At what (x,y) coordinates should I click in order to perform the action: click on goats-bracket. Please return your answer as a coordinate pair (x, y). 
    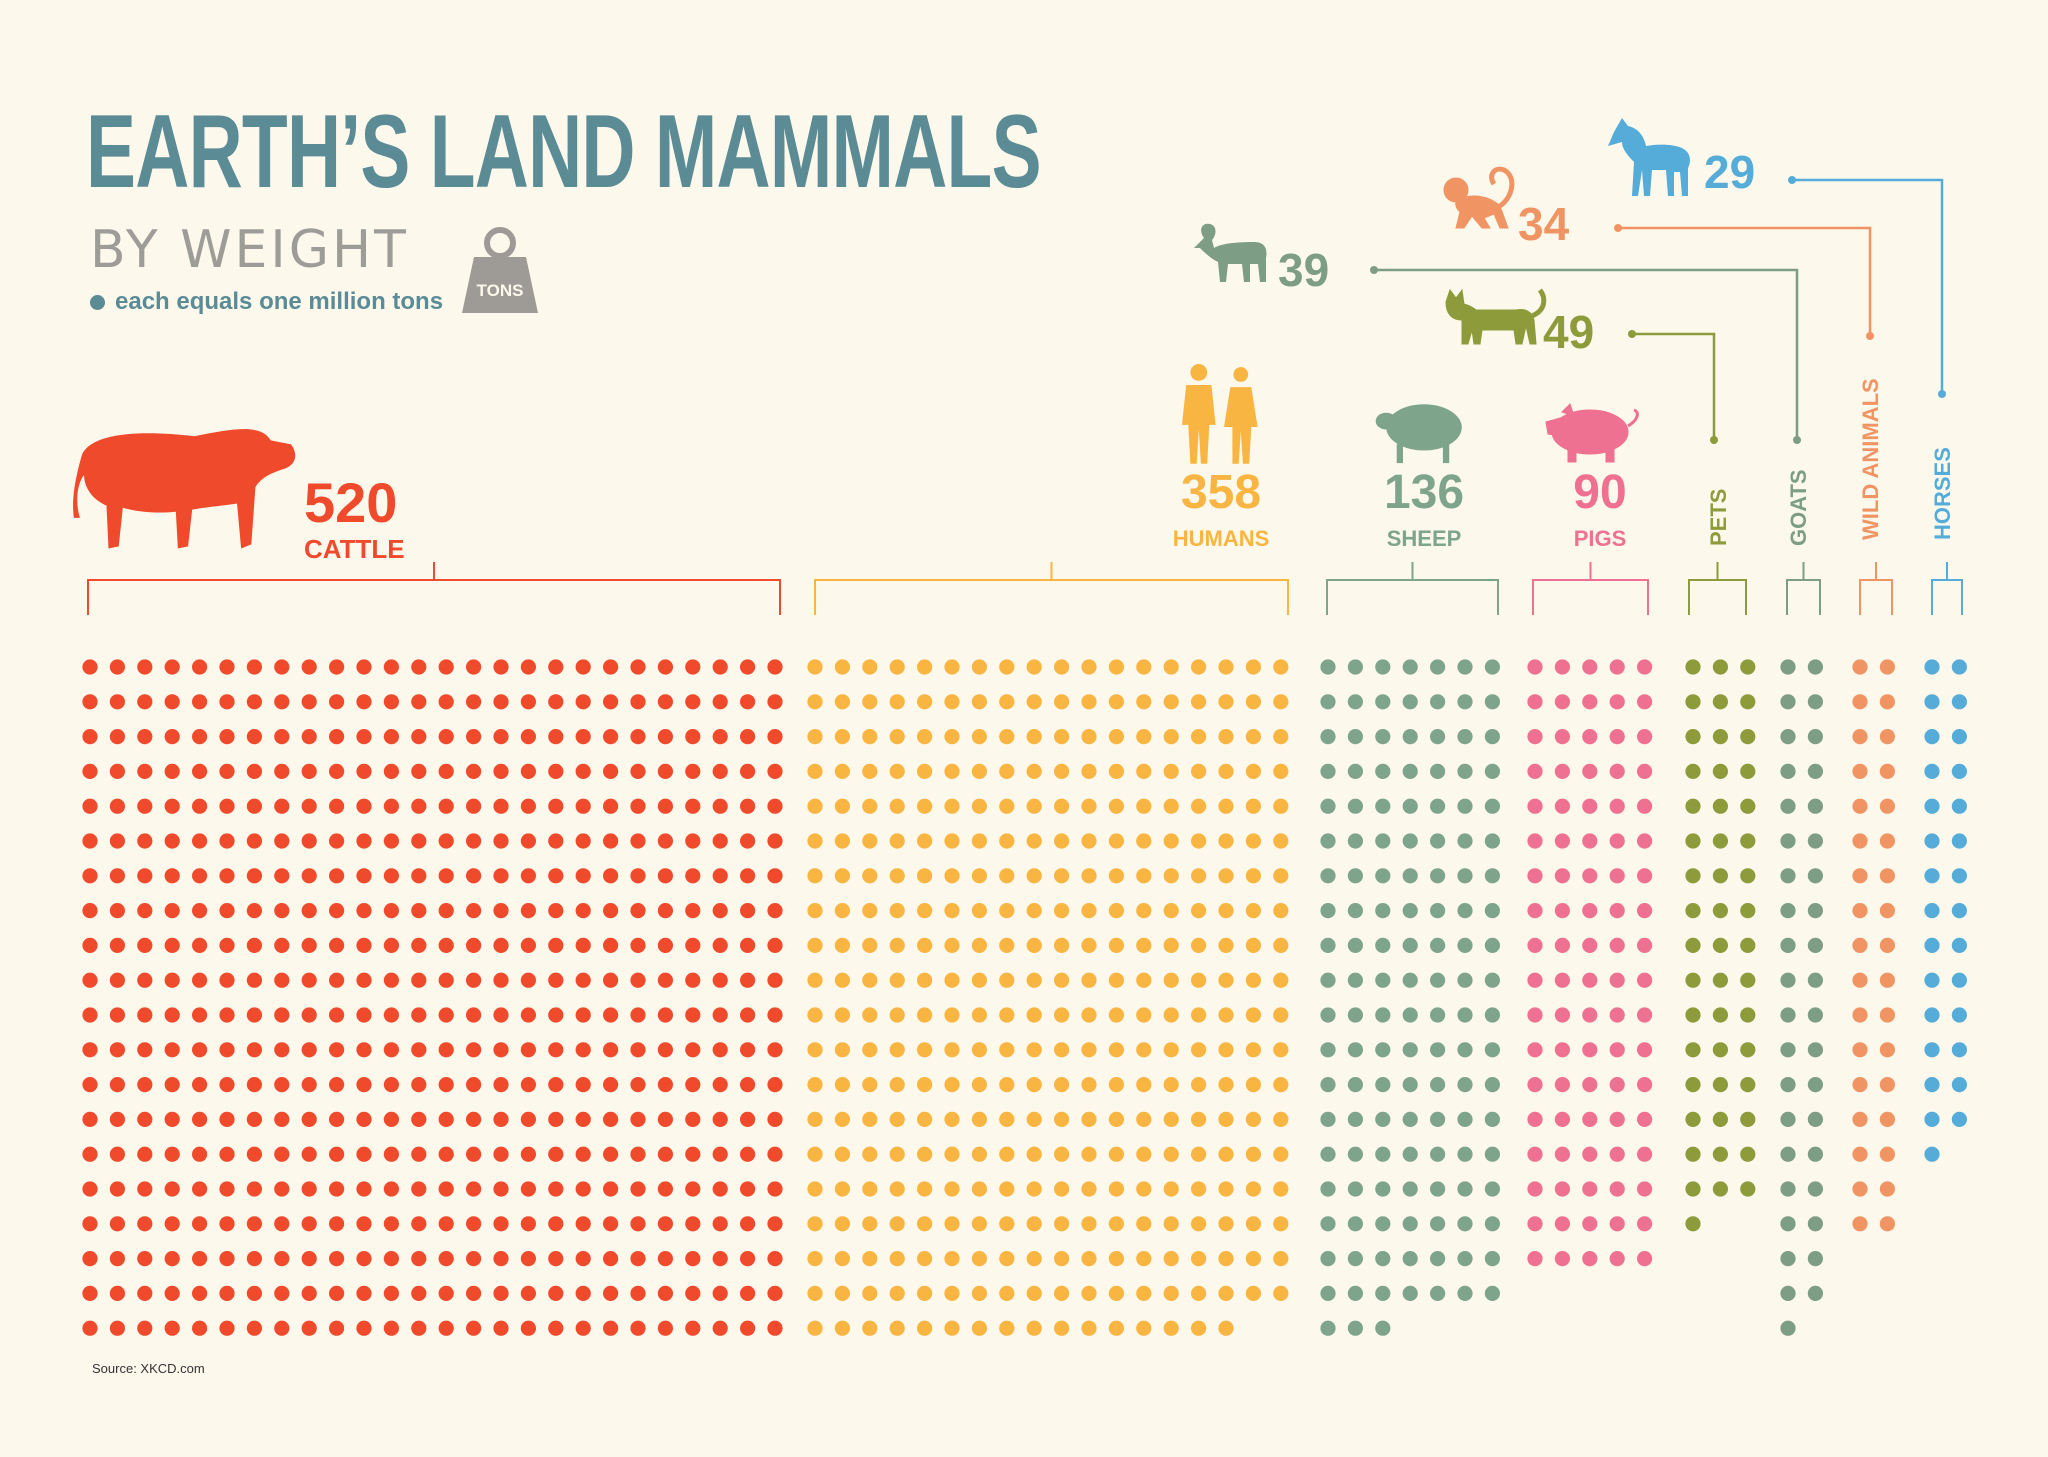
    Looking at the image, I should click on (1803, 588).